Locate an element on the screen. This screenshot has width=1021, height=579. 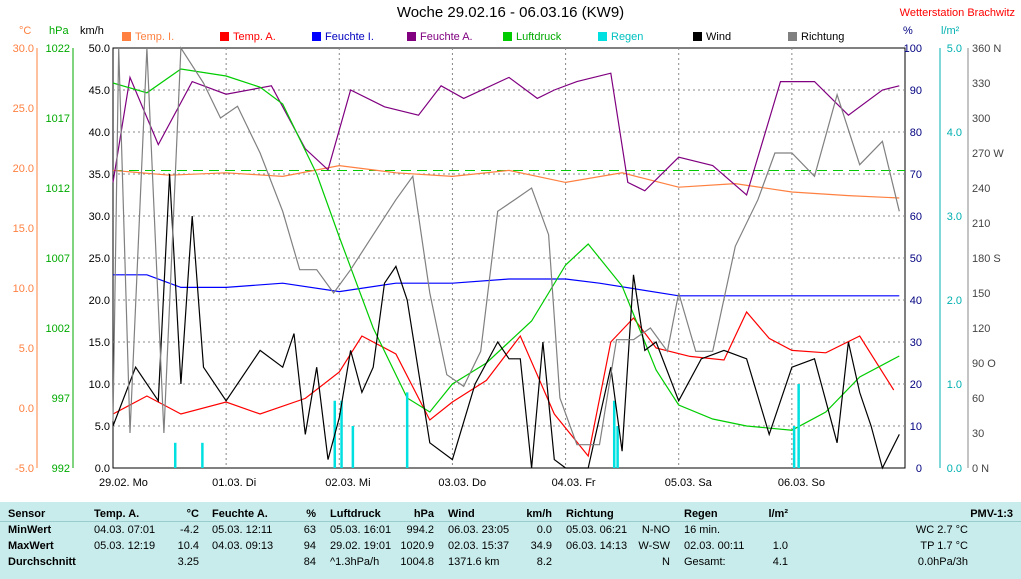
cell-time: Gesamt: is located at coordinates (705, 562).